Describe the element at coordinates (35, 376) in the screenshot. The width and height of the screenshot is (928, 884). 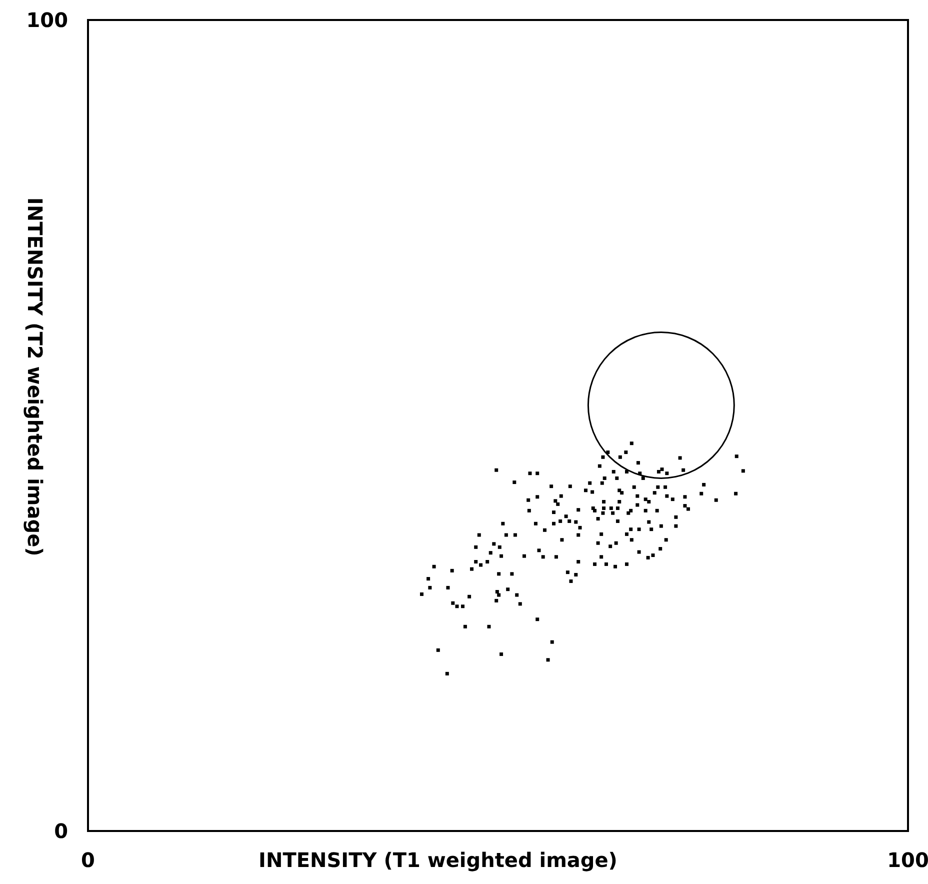
I see `y-axis-title: INTENSITY (T2 weighted image)` at that location.